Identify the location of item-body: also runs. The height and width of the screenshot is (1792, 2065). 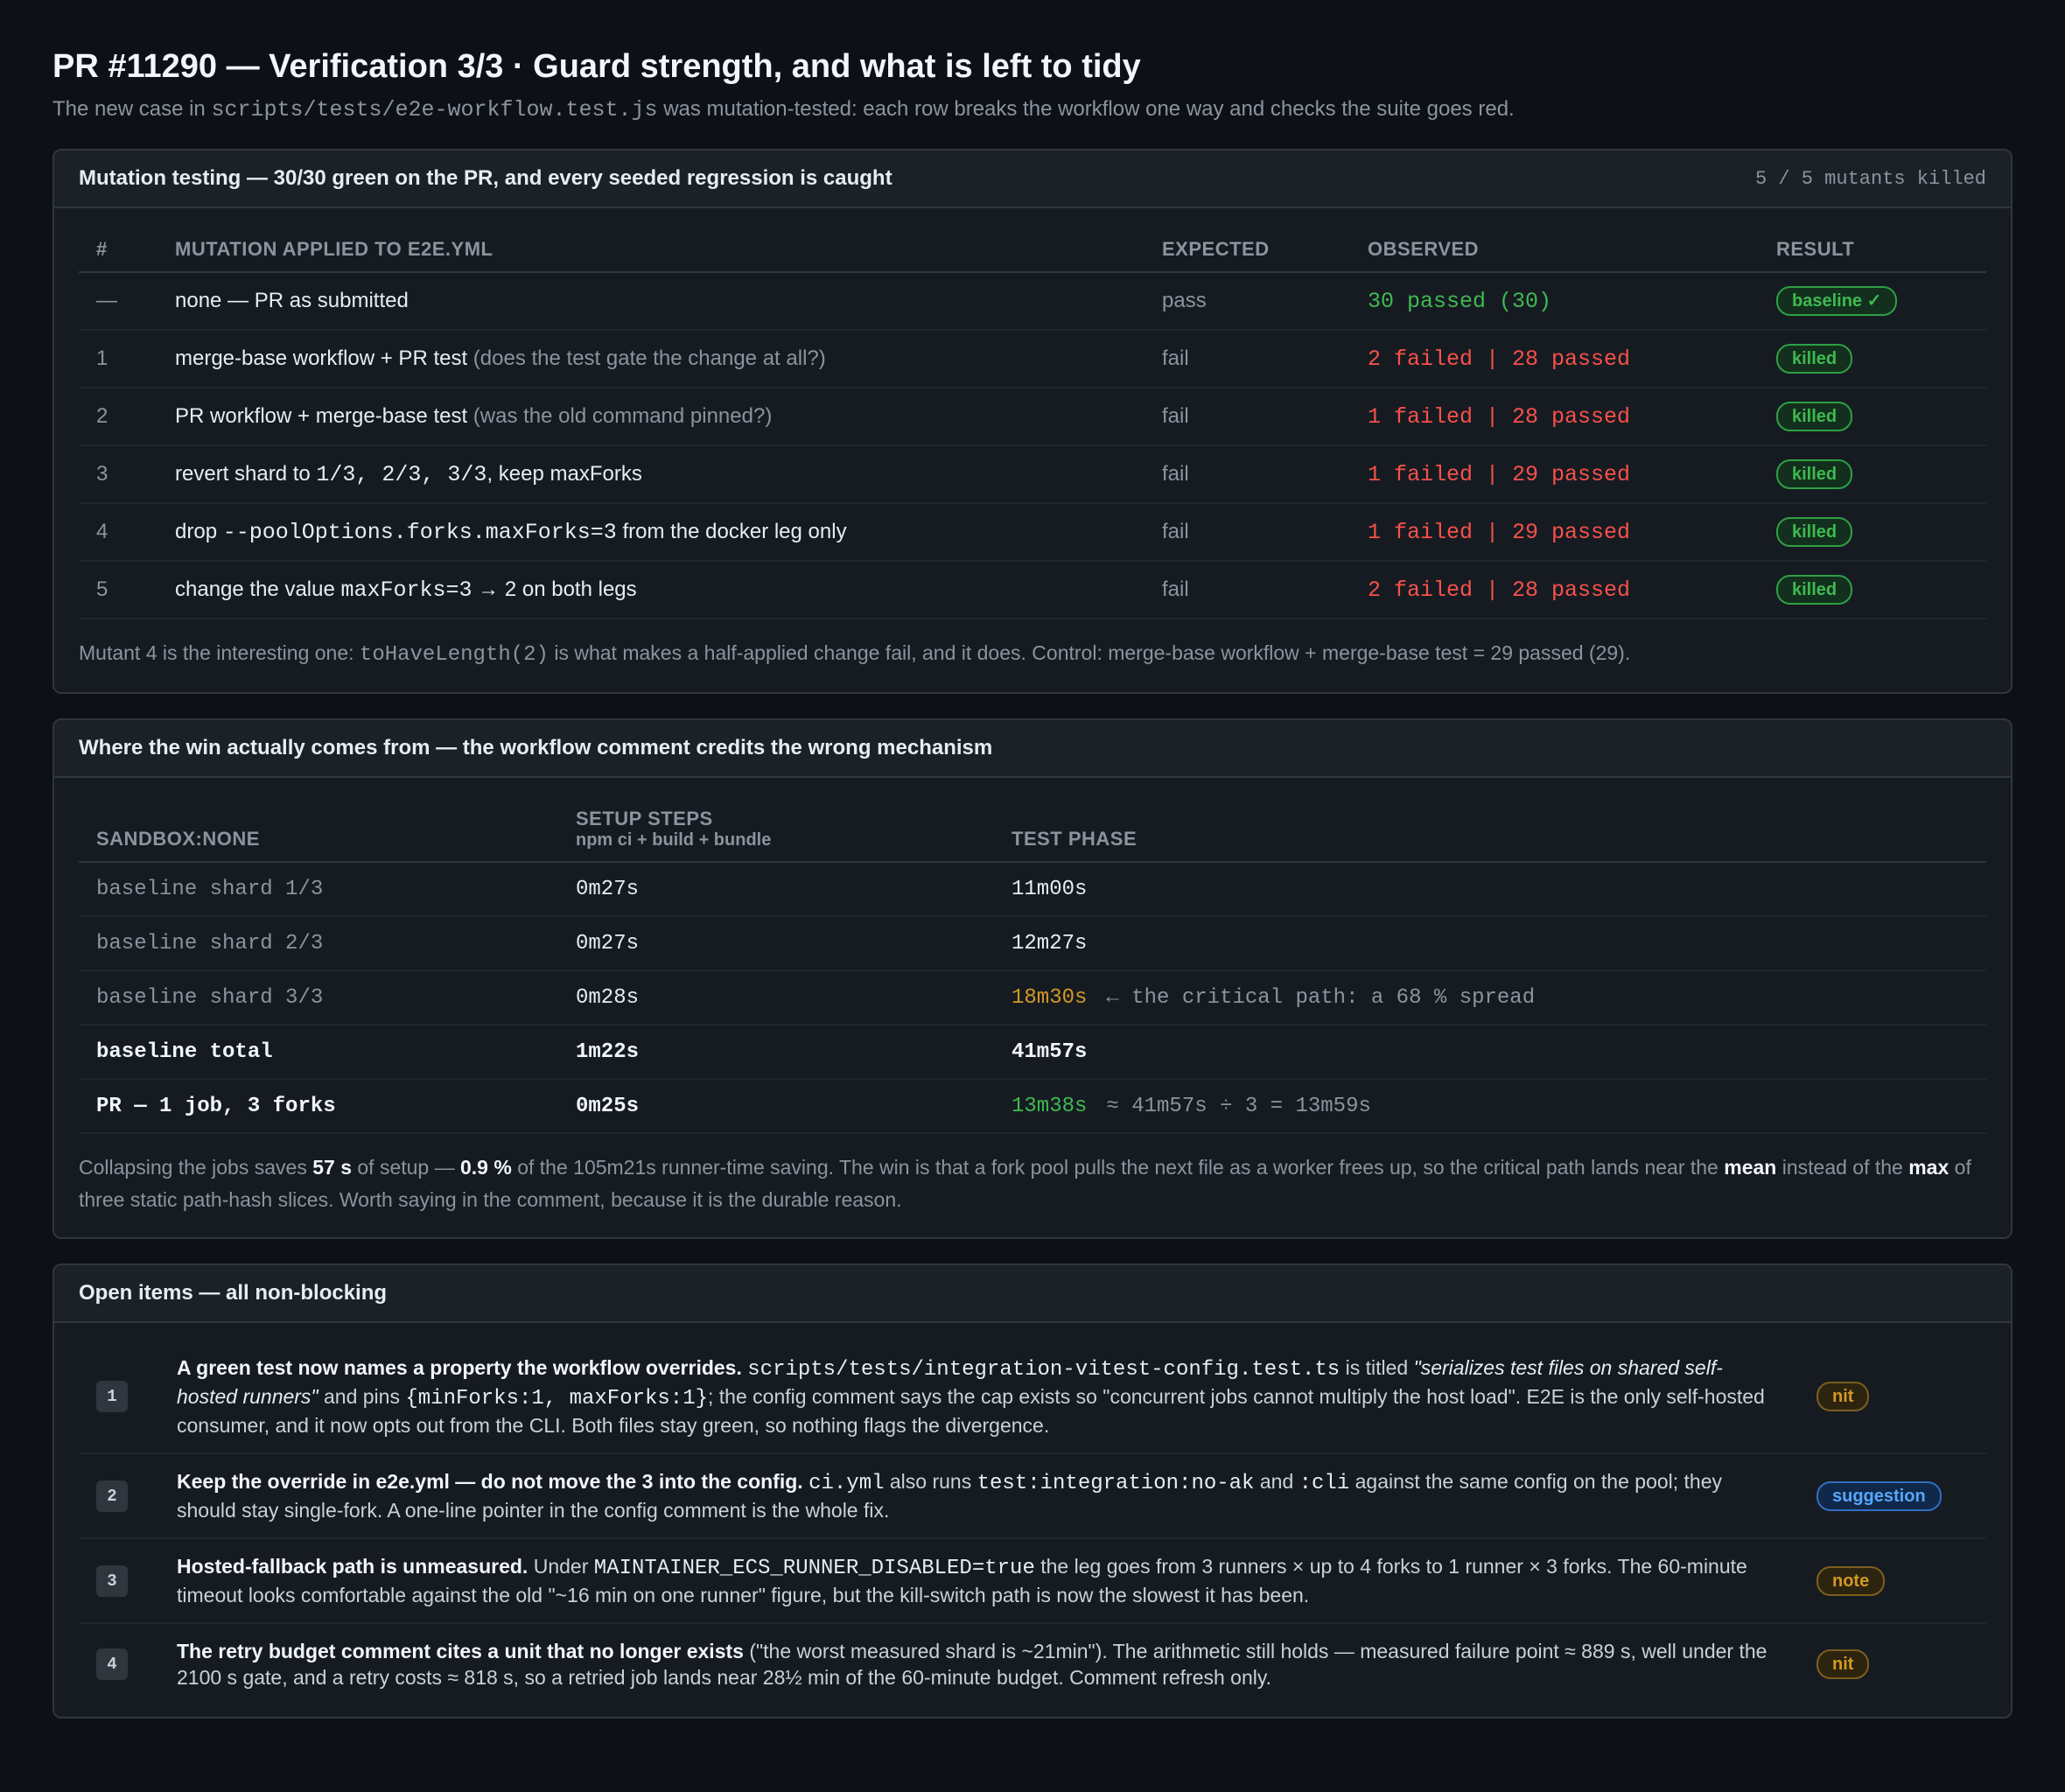
(930, 1481).